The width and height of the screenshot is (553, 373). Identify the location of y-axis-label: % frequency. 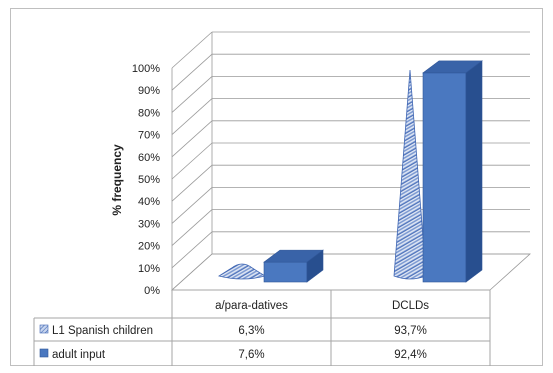
(117, 180).